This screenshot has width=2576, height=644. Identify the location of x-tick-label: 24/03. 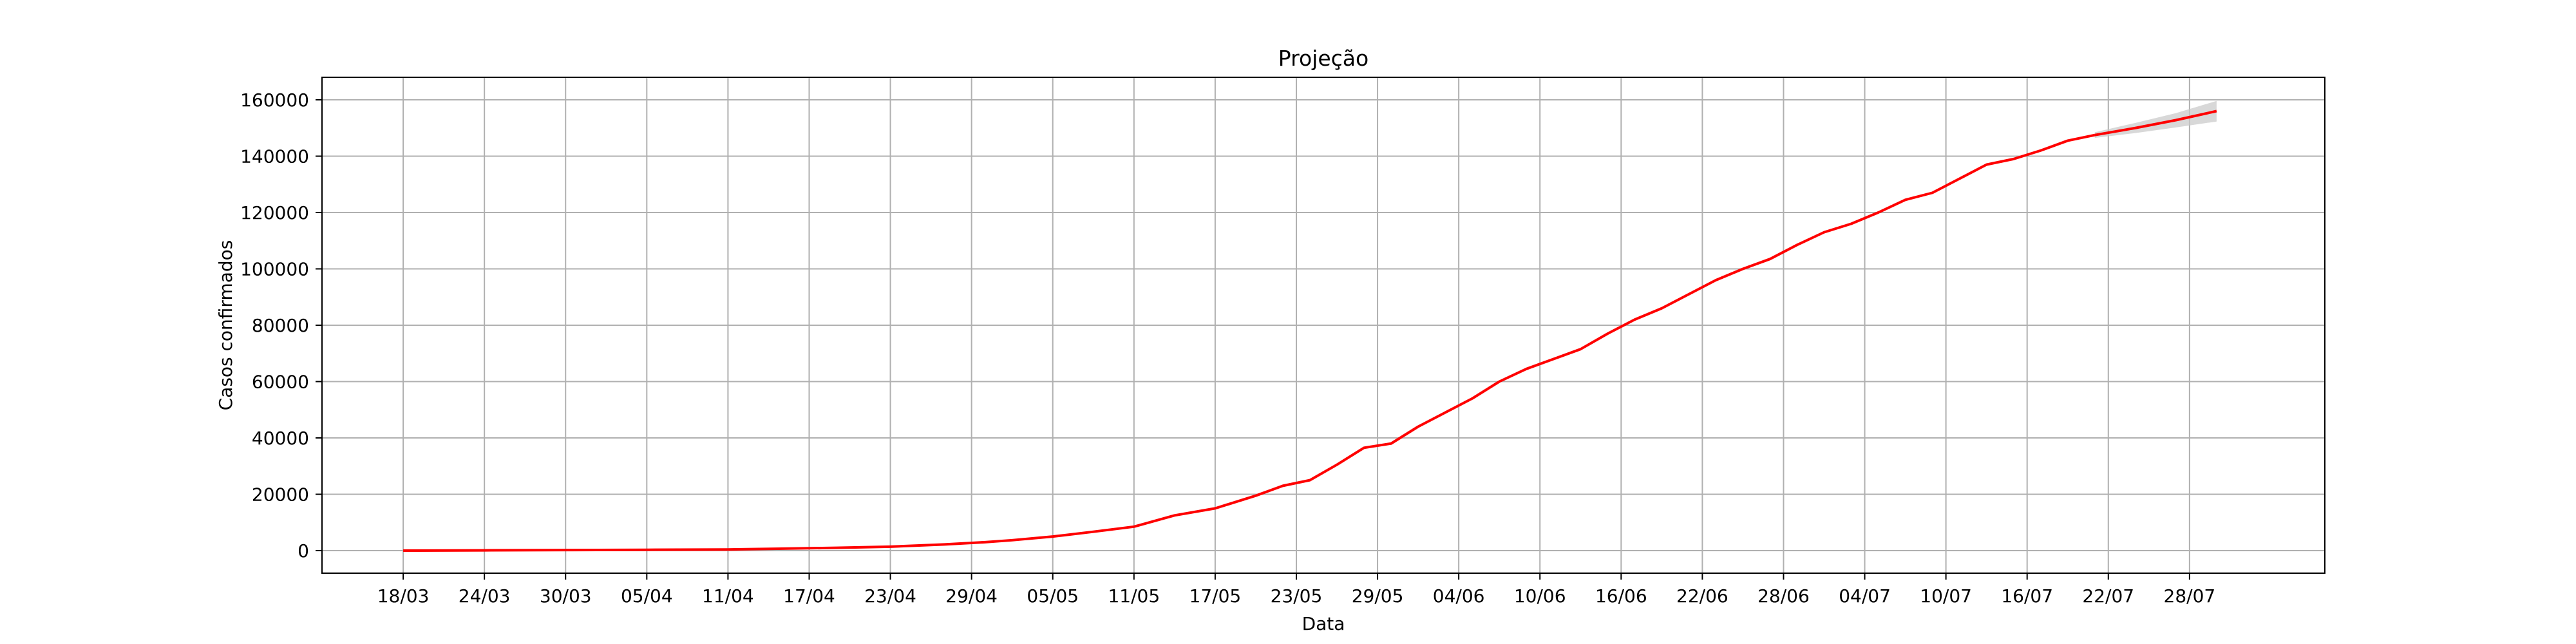
(485, 596).